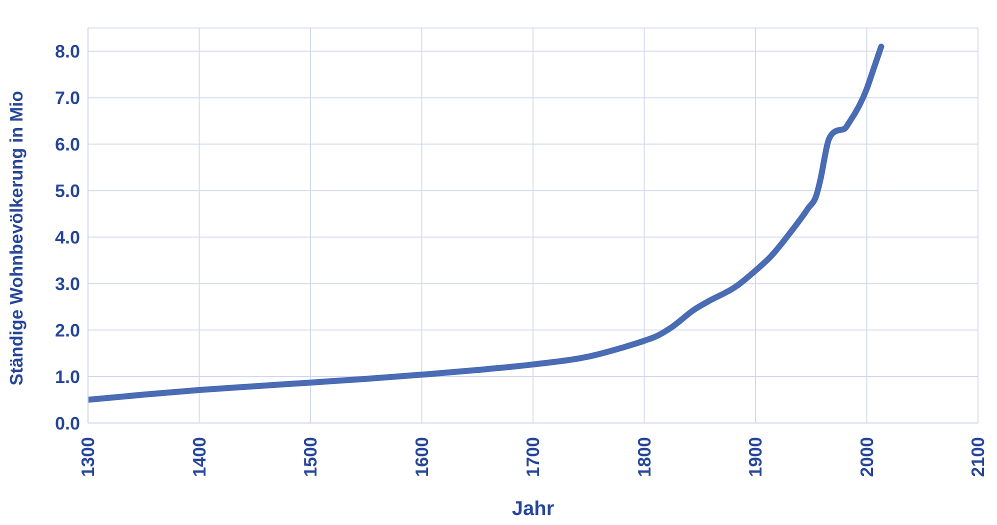 The image size is (997, 525). I want to click on x-tick-label: 1800, so click(644, 457).